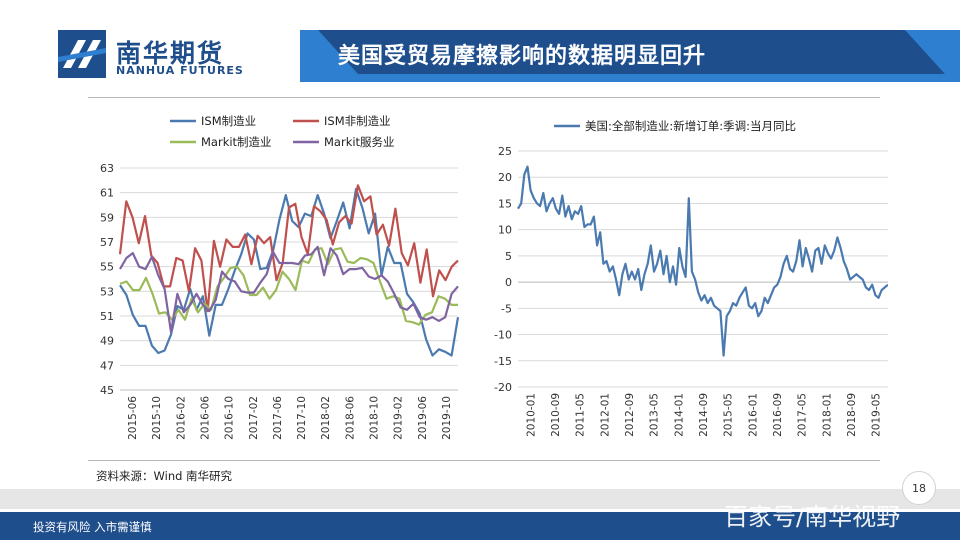  I want to click on x-tick-label: 2018-01, so click(827, 415).